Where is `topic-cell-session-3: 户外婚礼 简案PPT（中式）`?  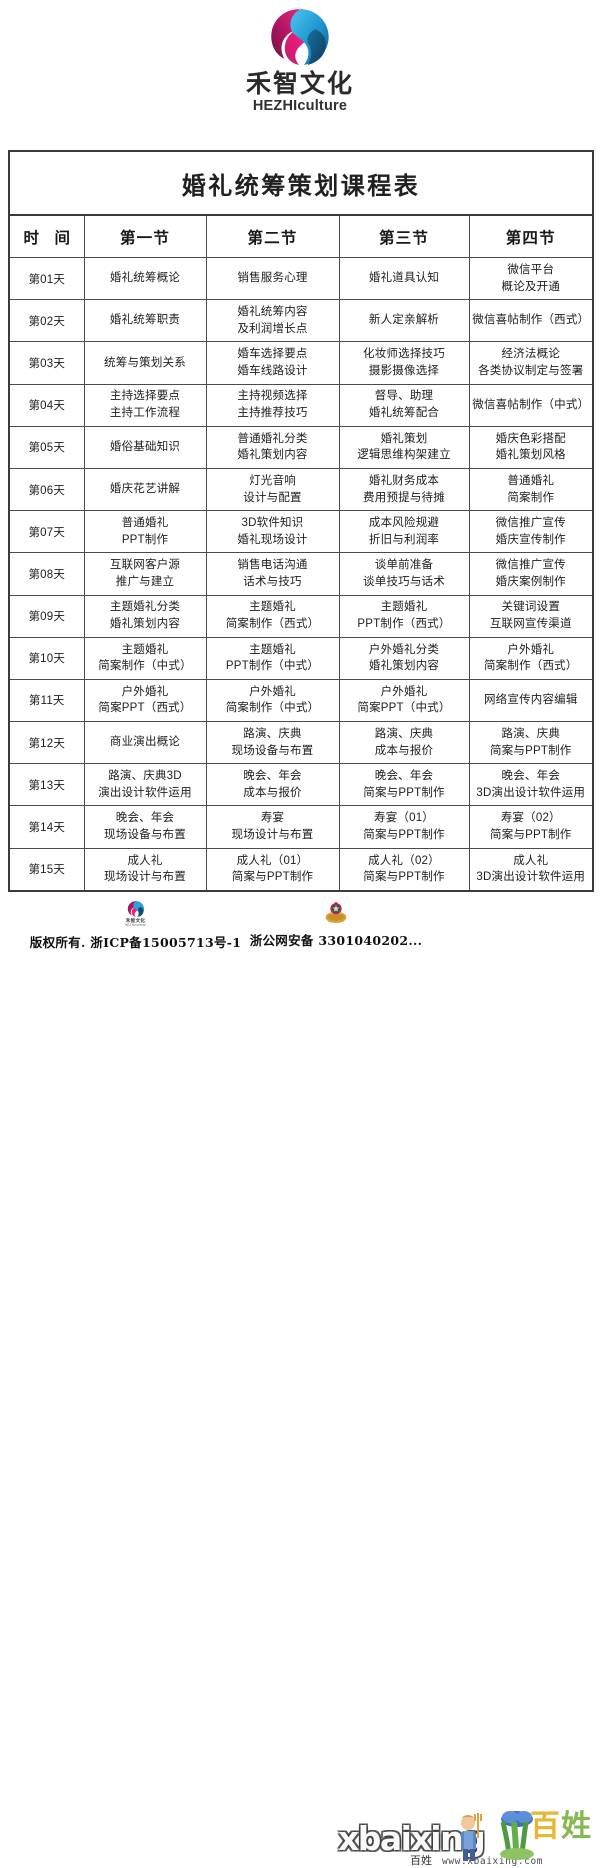 topic-cell-session-3: 户外婚礼 简案PPT（中式） is located at coordinates (404, 700).